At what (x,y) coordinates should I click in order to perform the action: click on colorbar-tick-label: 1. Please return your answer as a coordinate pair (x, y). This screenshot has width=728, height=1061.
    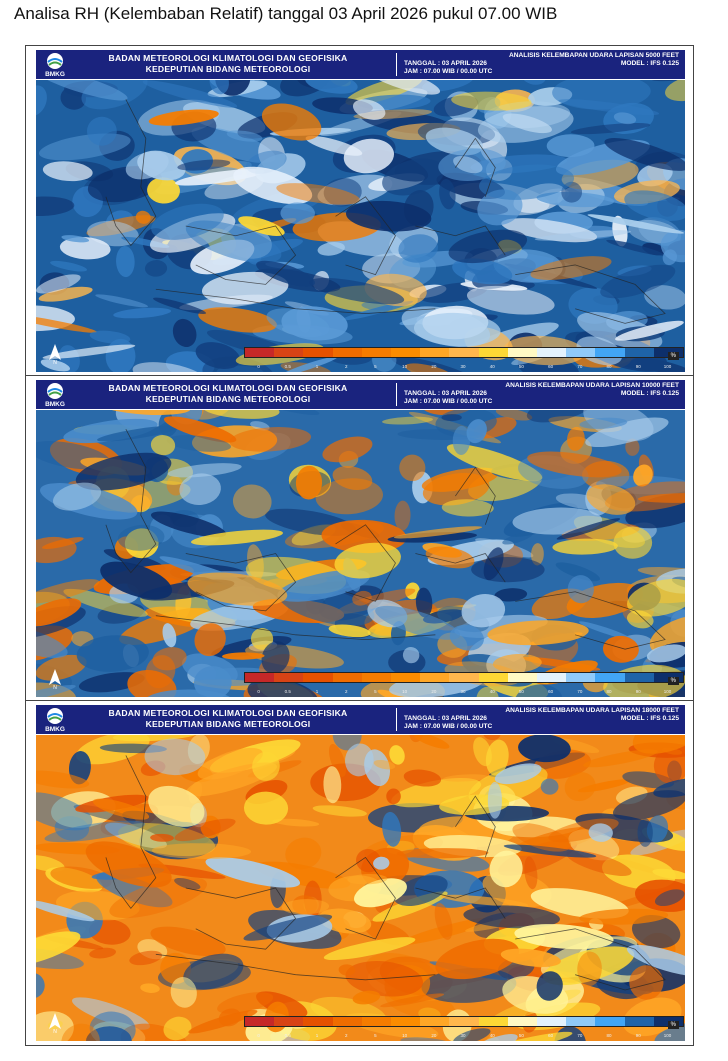
    Looking at the image, I should click on (317, 366).